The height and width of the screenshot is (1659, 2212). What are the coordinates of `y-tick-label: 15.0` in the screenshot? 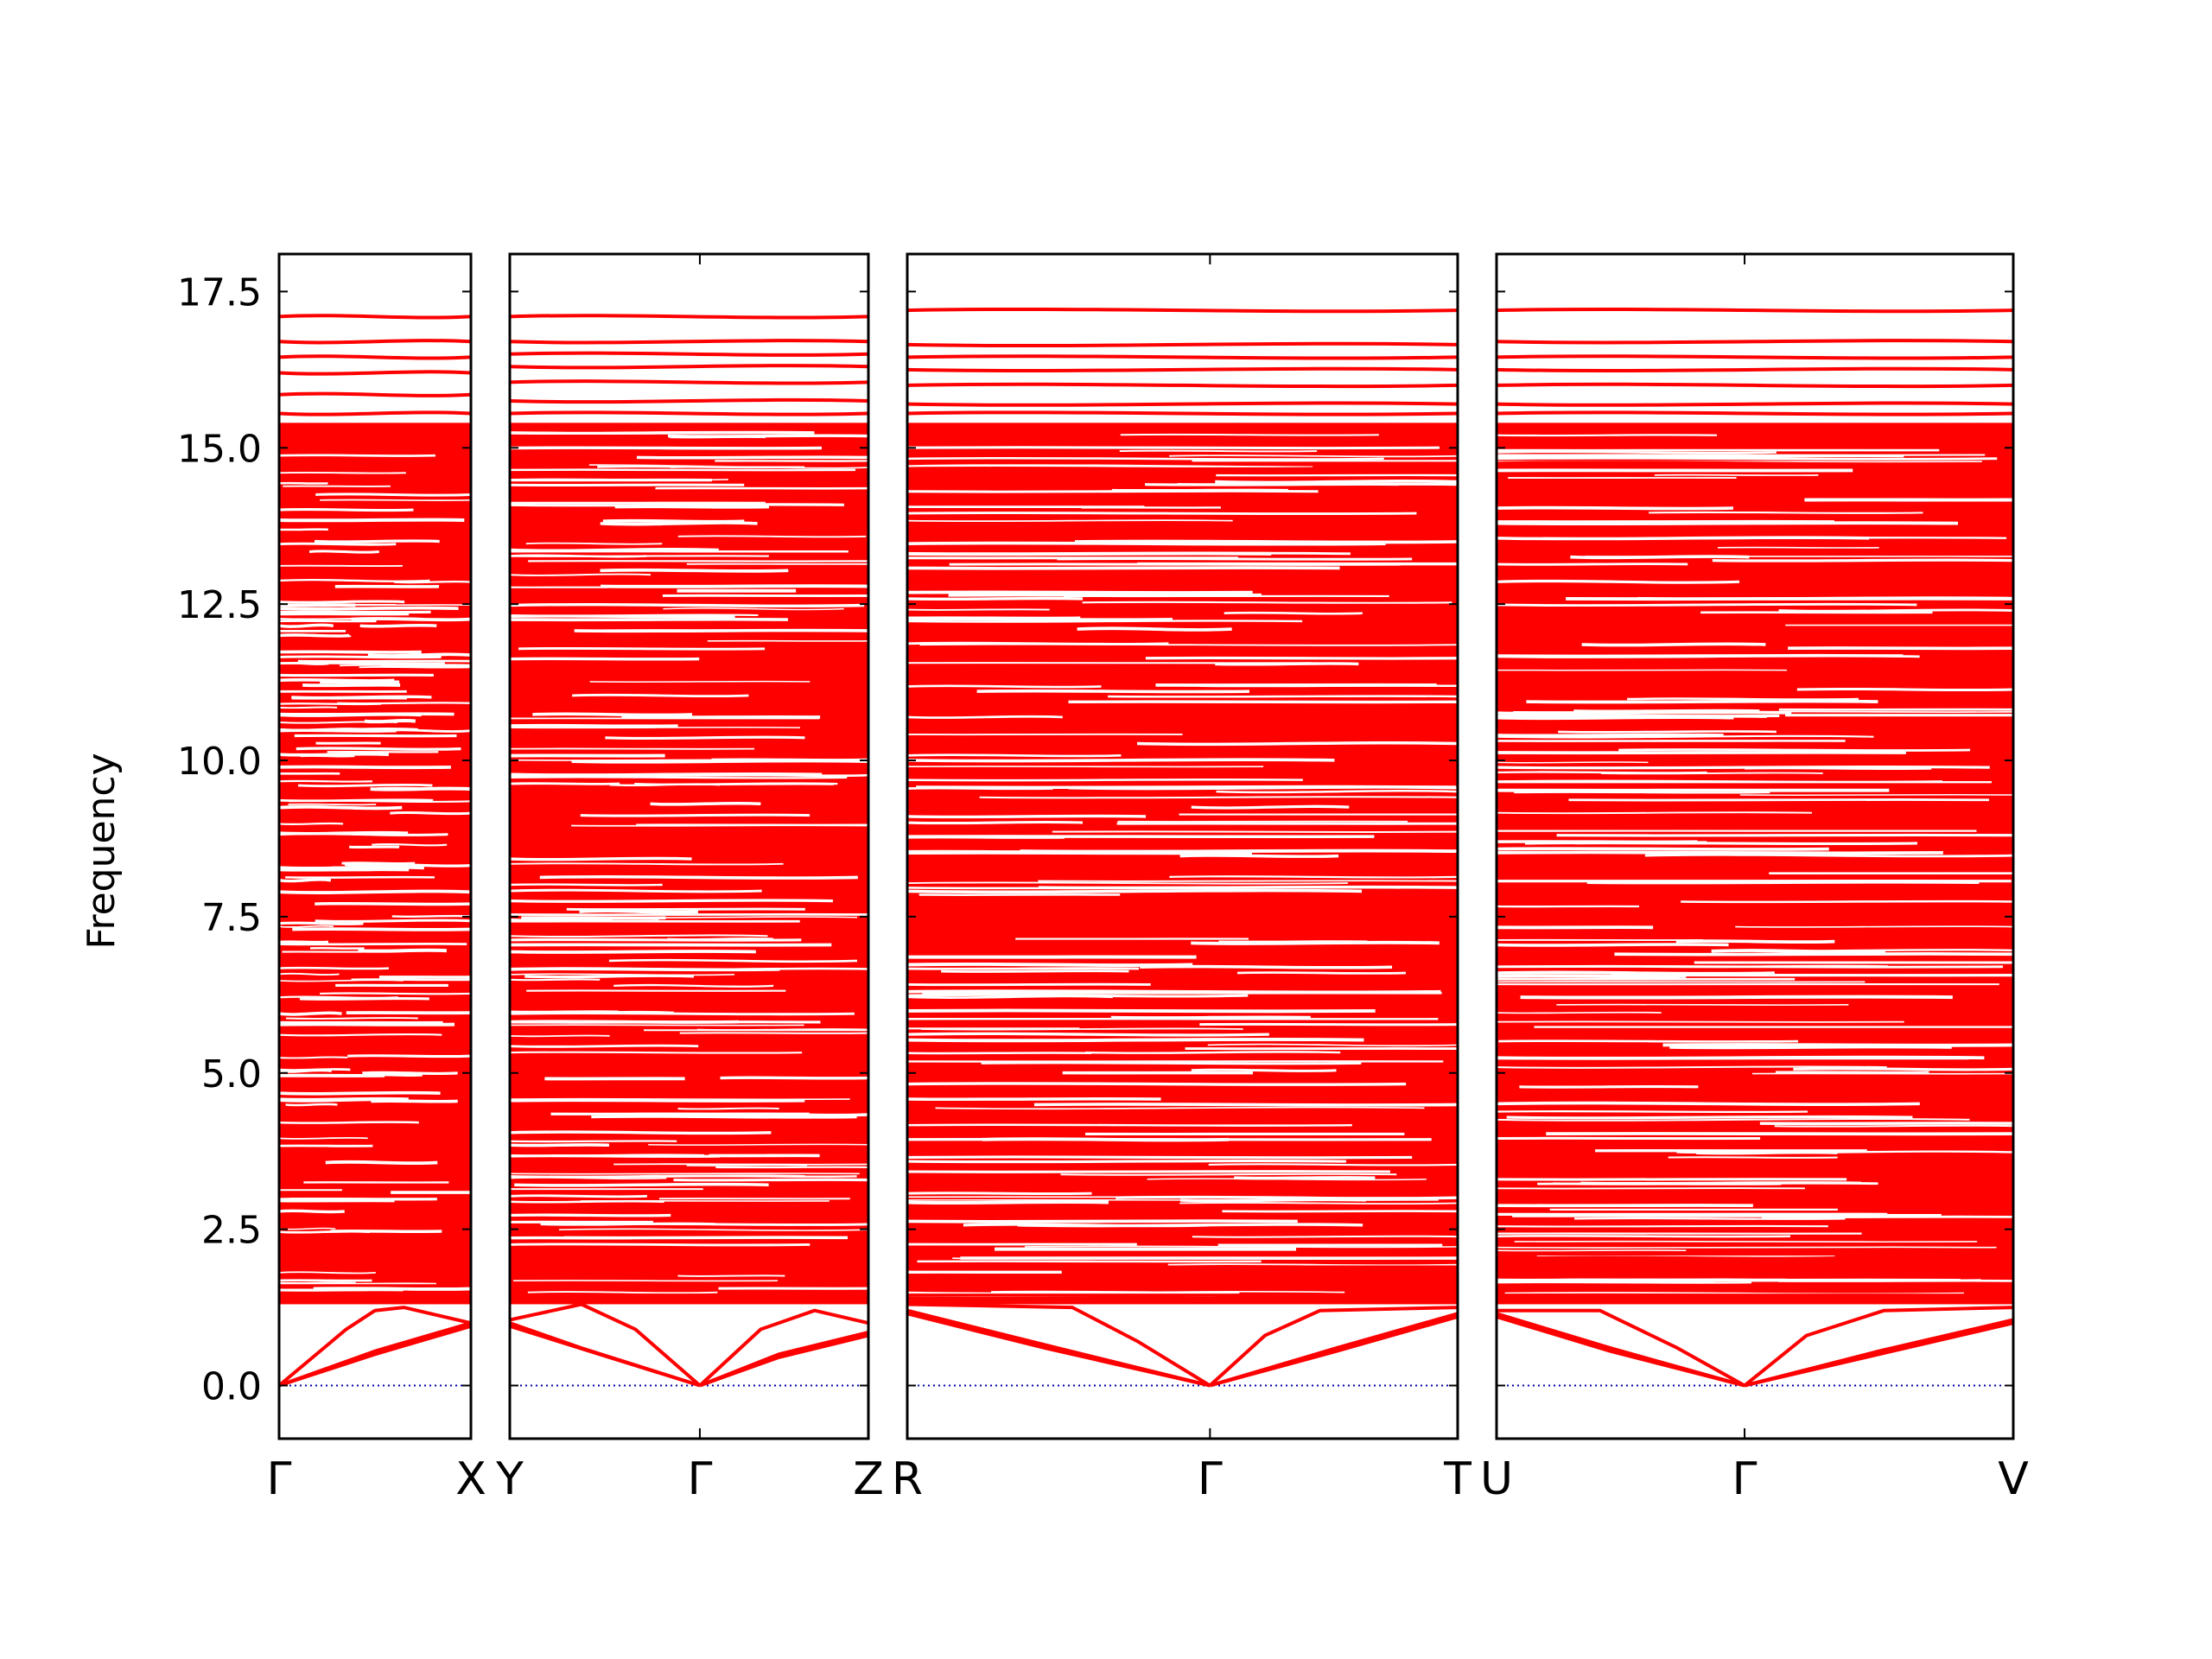 It's located at (219, 449).